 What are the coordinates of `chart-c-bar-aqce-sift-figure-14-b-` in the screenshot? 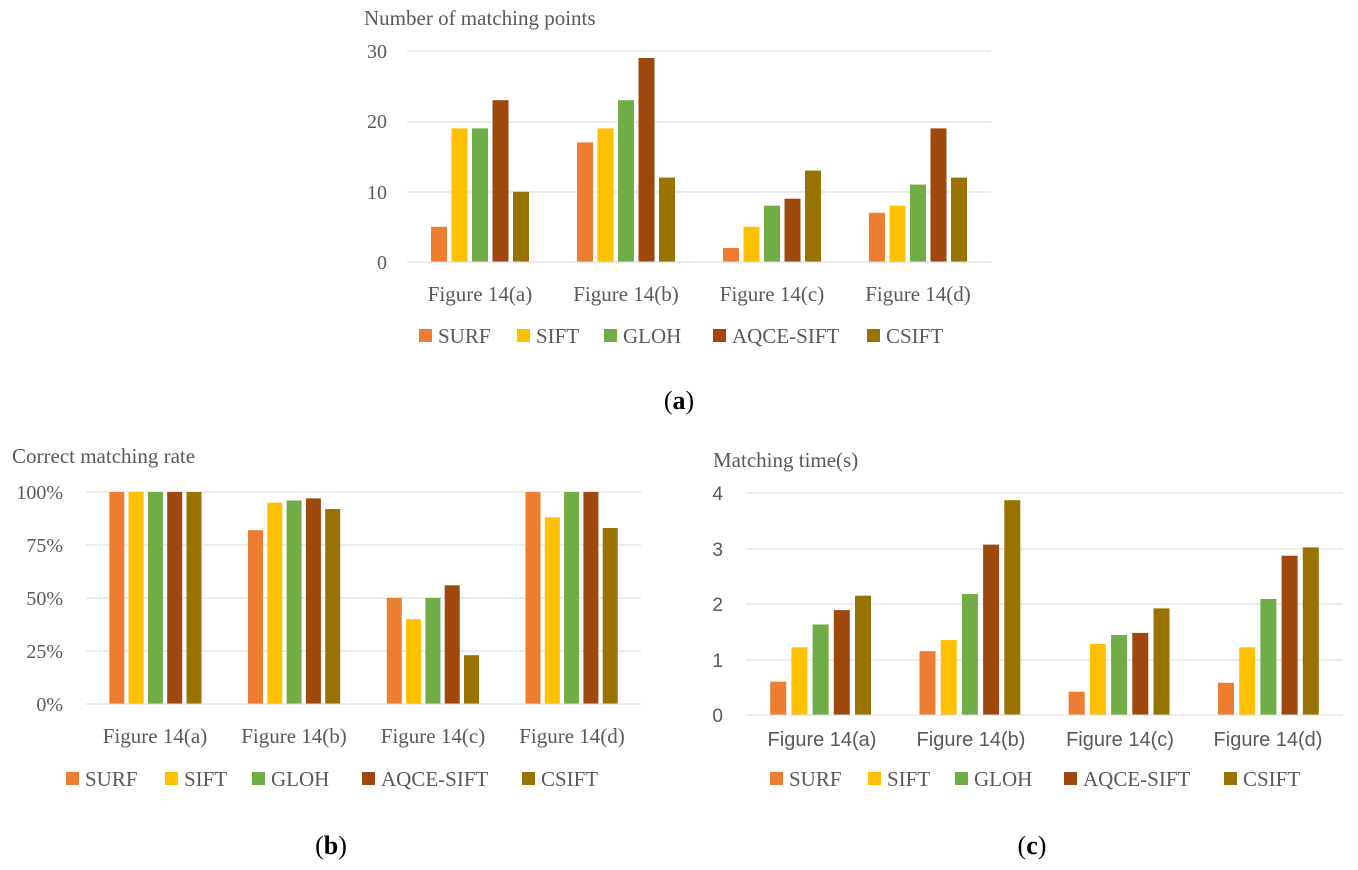 It's located at (991, 629).